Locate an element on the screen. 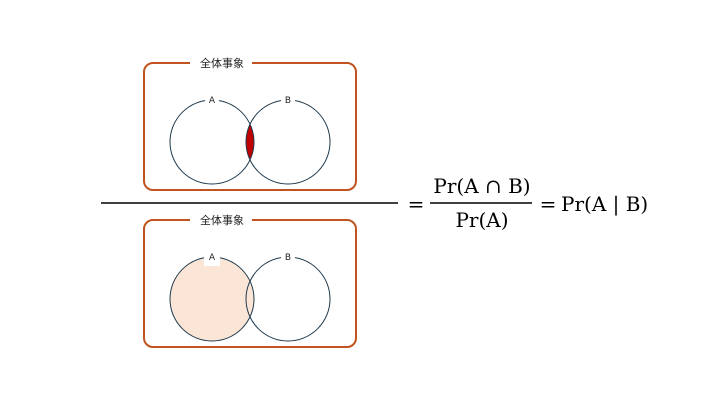 This screenshot has height=405, width=720. top-label-a-background is located at coordinates (212, 100).